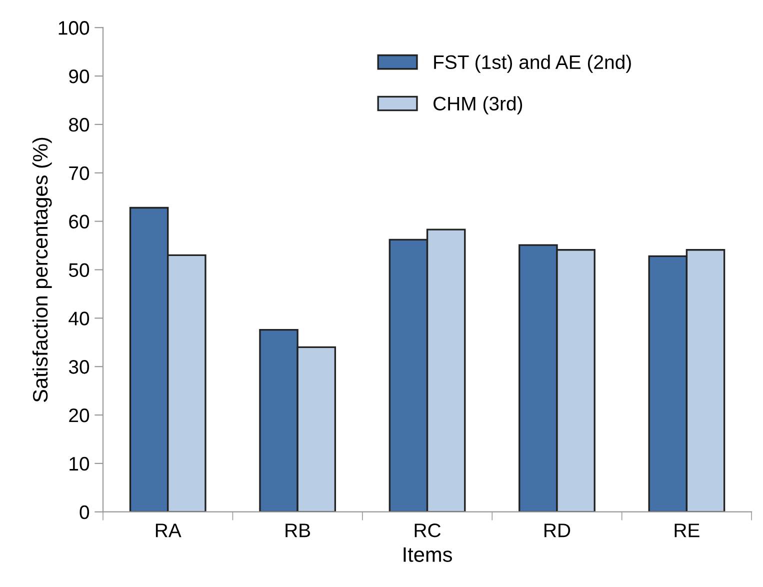 The image size is (763, 587). What do you see at coordinates (478, 105) in the screenshot?
I see `legend-label: CHM (3rd)` at bounding box center [478, 105].